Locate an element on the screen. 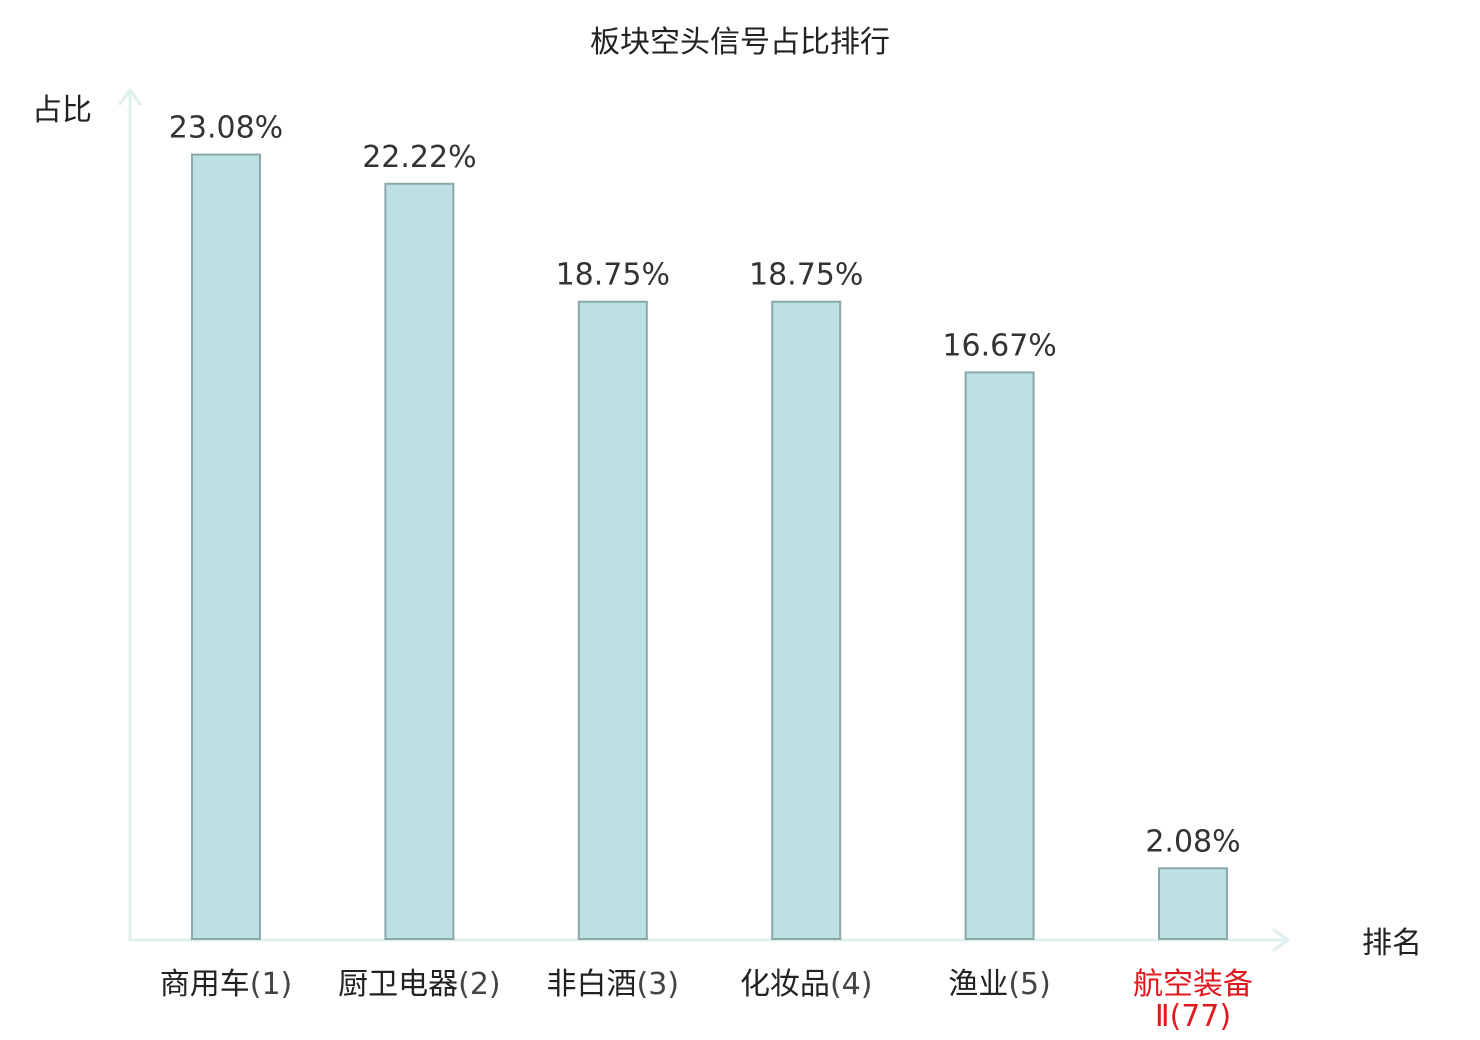  value-label: 23.08% is located at coordinates (226, 128).